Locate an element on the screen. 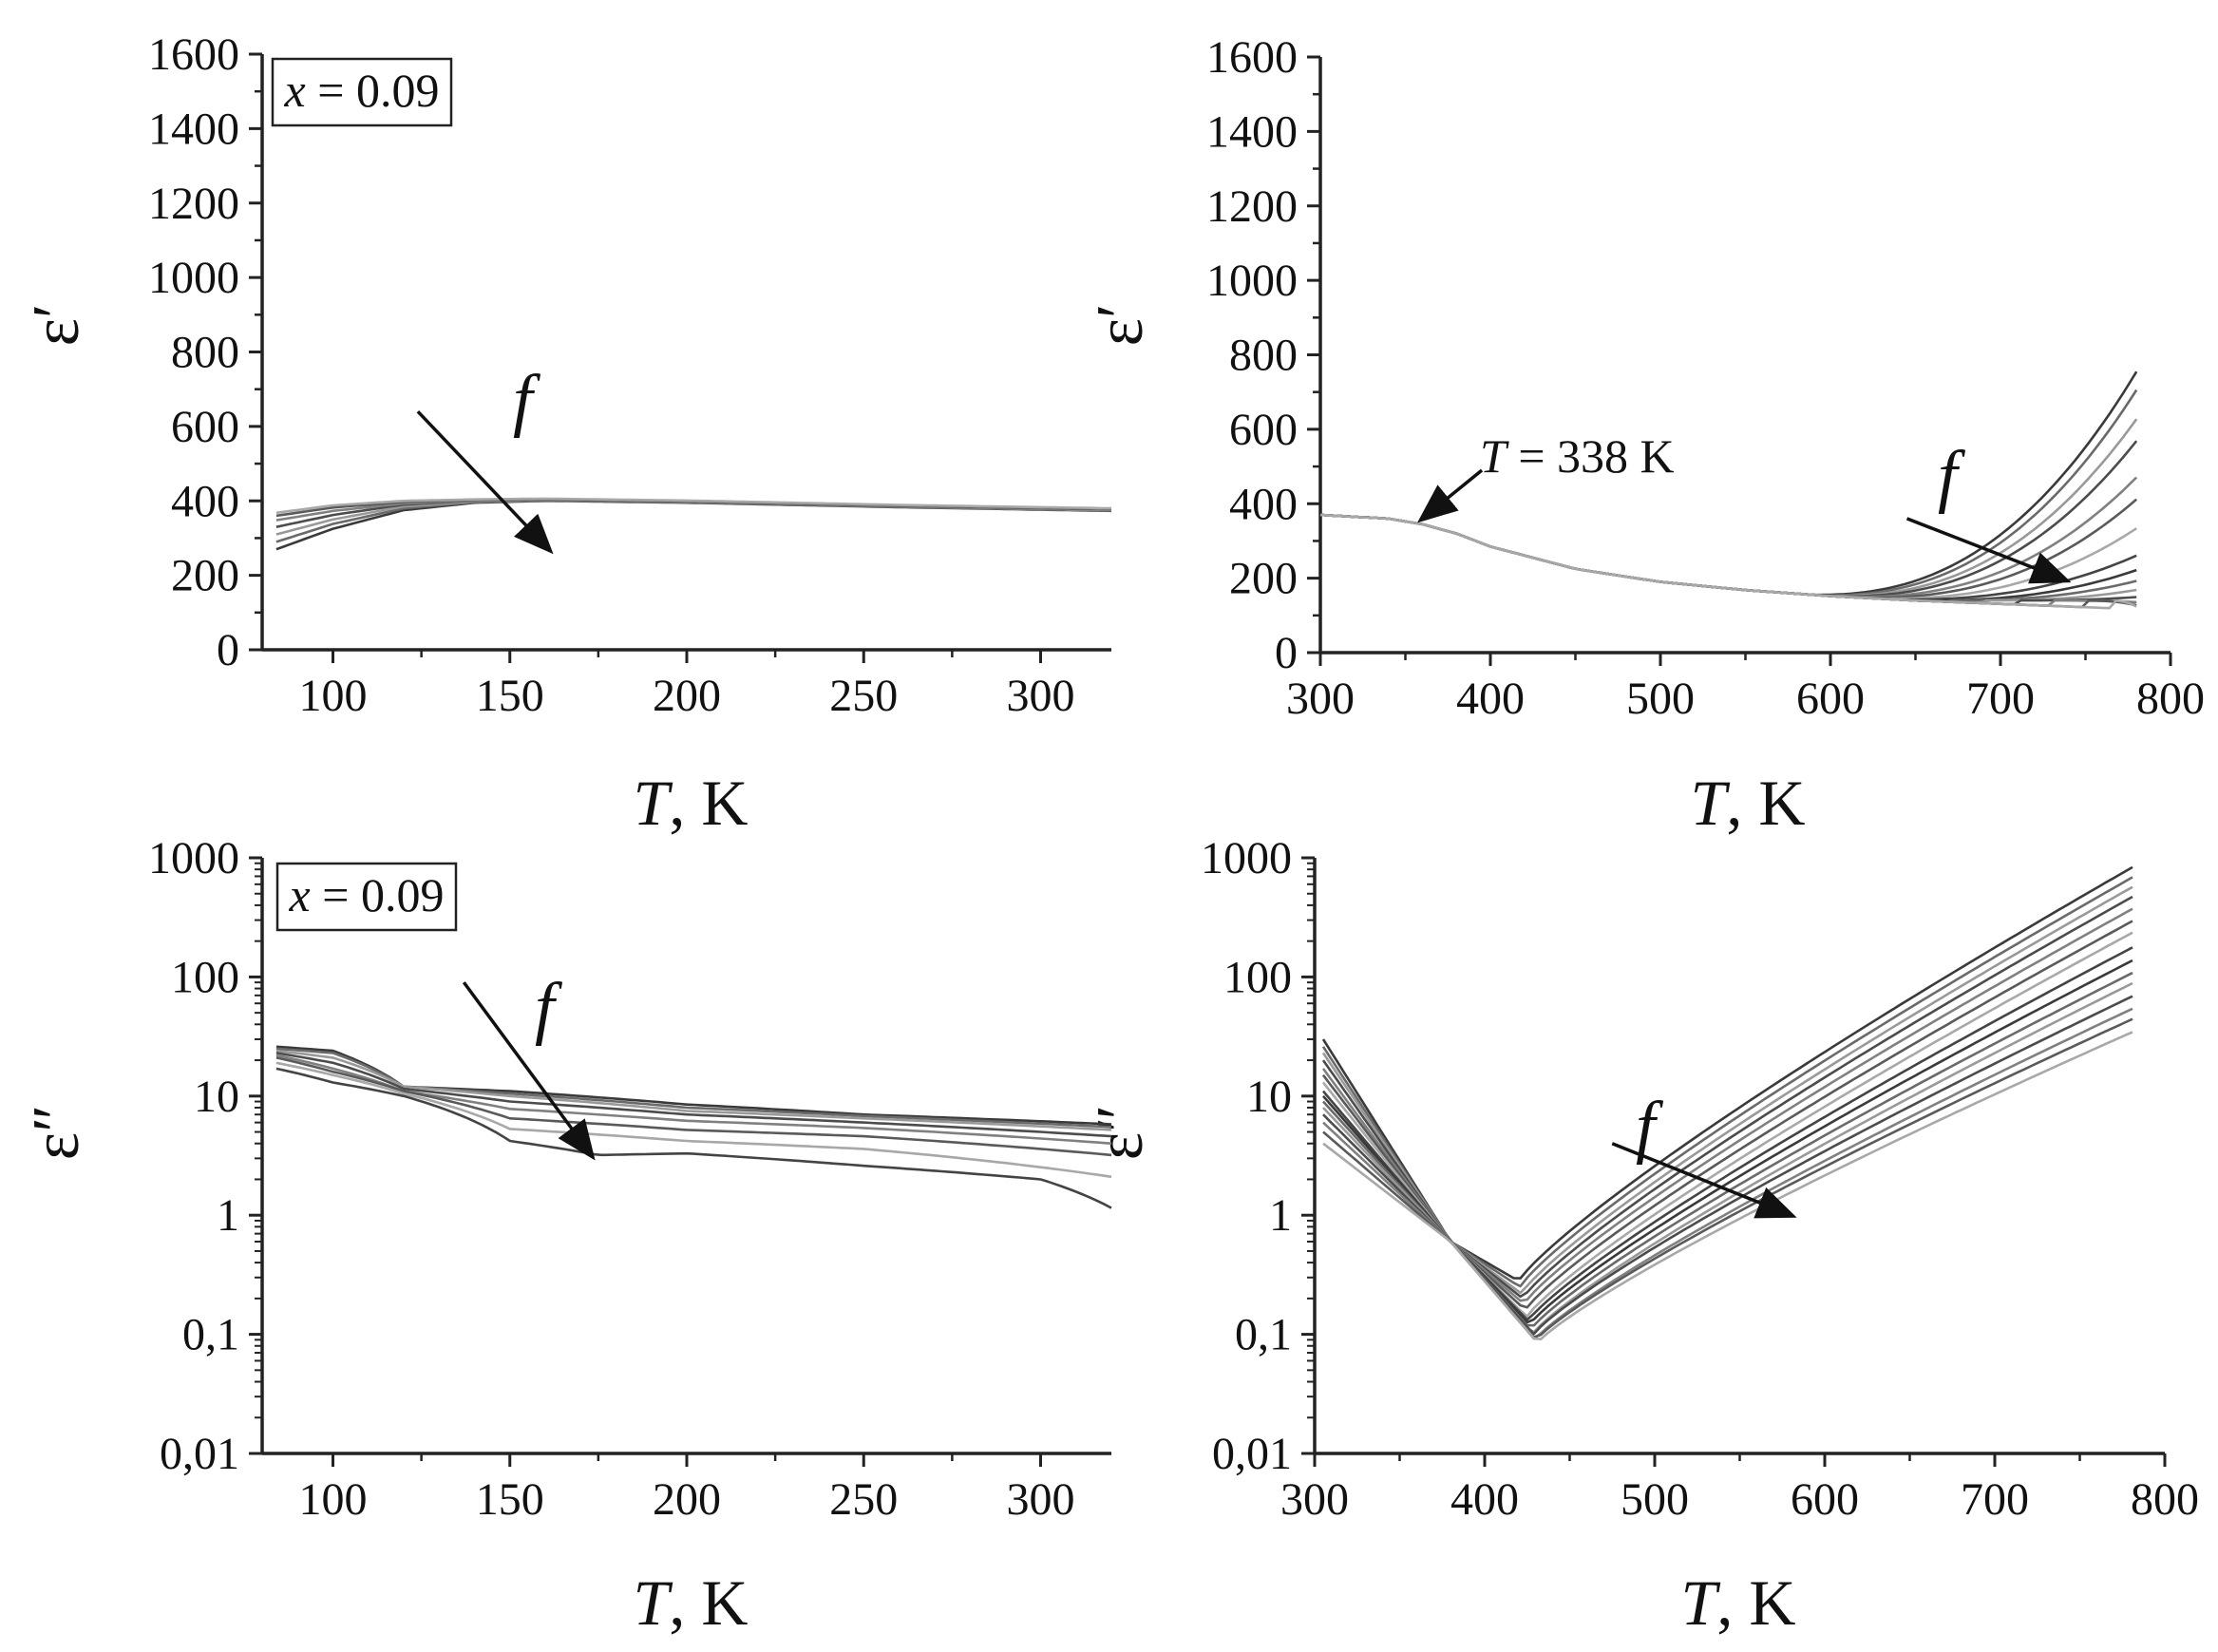 The height and width of the screenshot is (1652, 2218). series-line-f9 is located at coordinates (1727, 1141).